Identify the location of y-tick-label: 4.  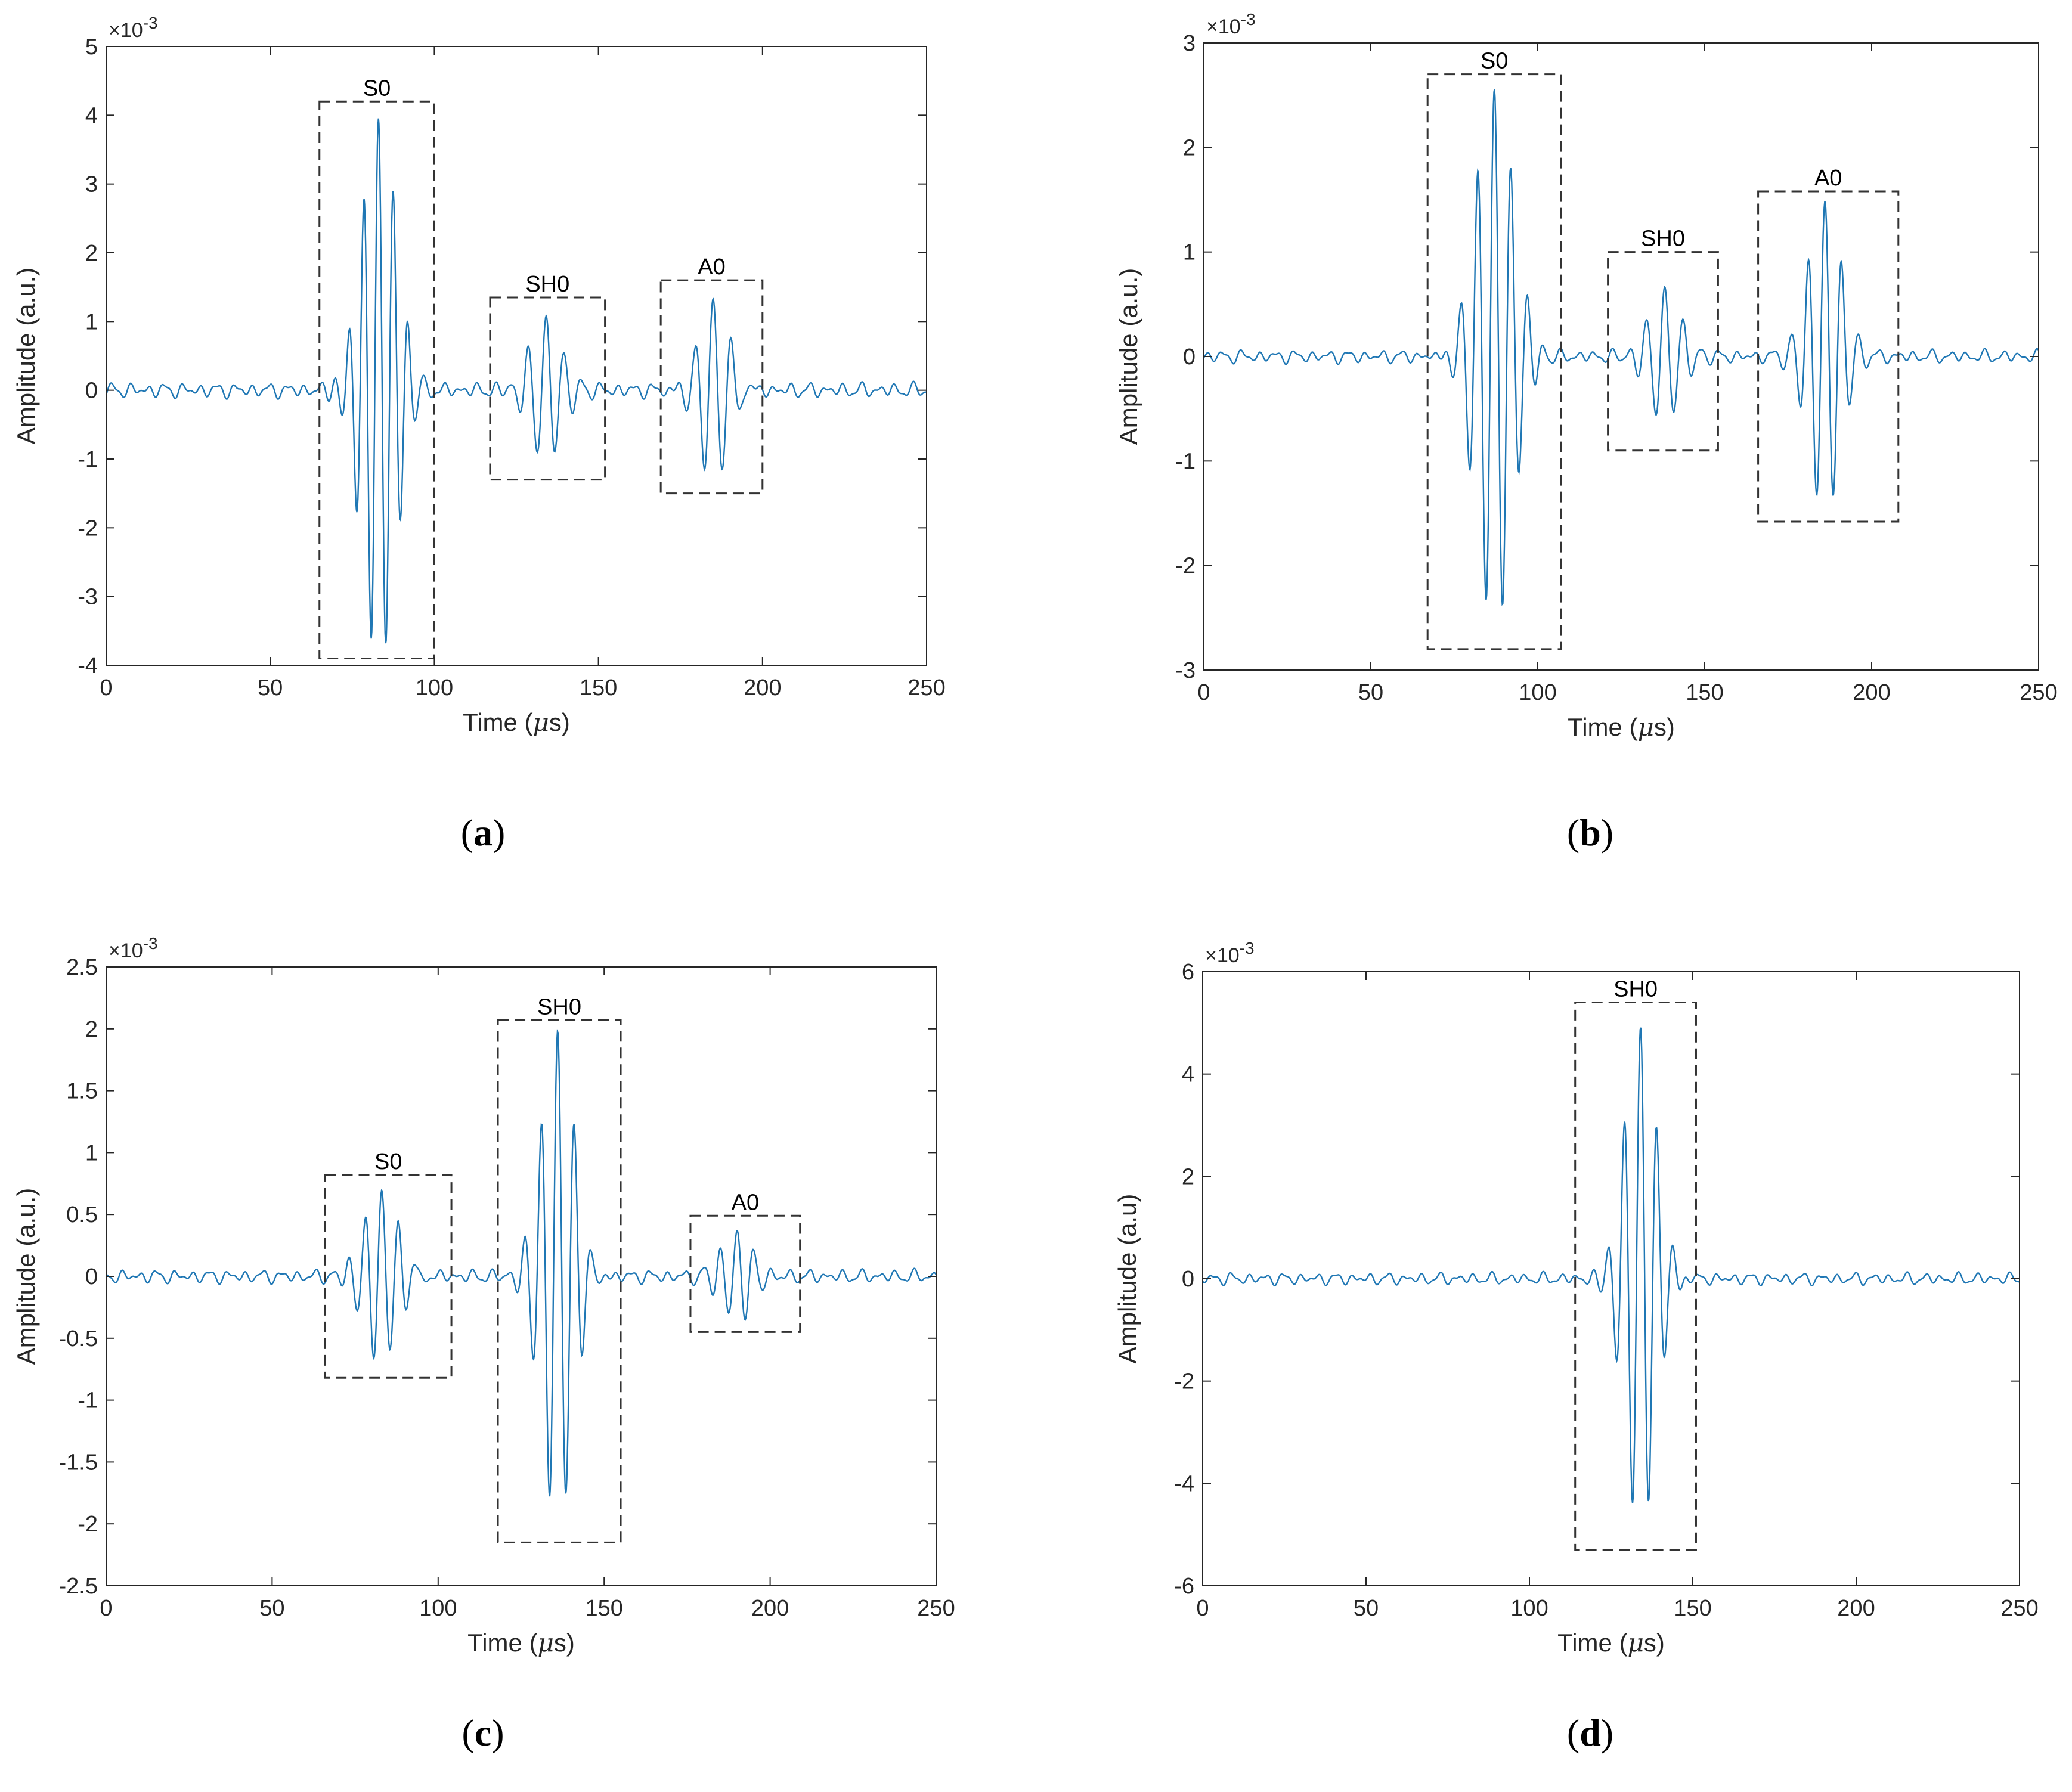
(92, 115).